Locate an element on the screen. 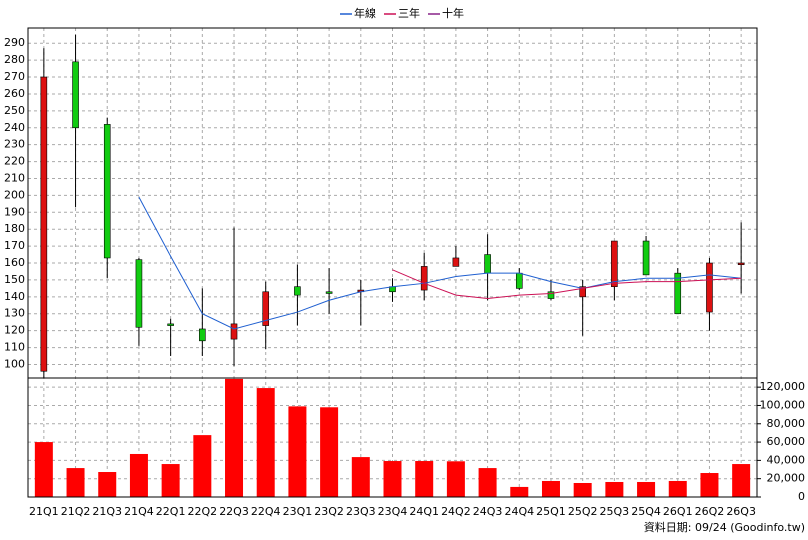  x-tick-label: 24Q4 is located at coordinates (519, 511).